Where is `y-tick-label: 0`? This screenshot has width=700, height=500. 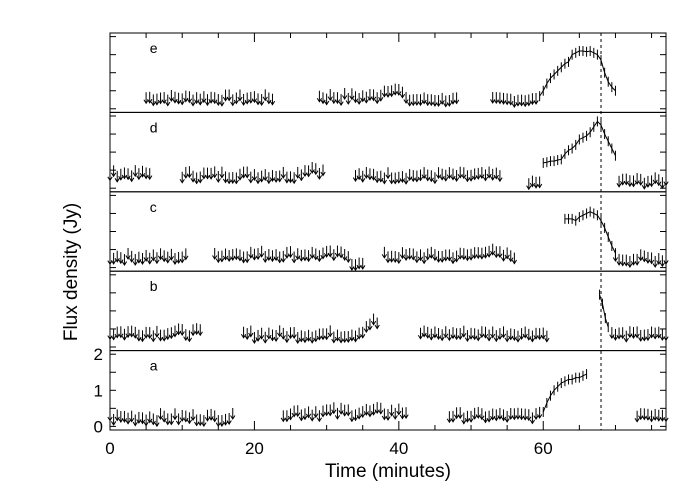
y-tick-label: 0 is located at coordinates (98, 426).